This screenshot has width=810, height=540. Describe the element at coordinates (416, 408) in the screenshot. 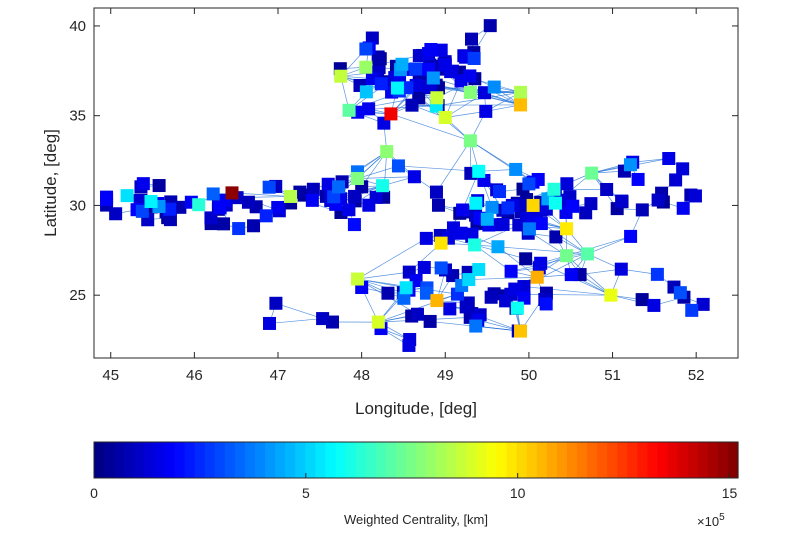

I see `x-axis-label: Longitude, [deg]` at that location.